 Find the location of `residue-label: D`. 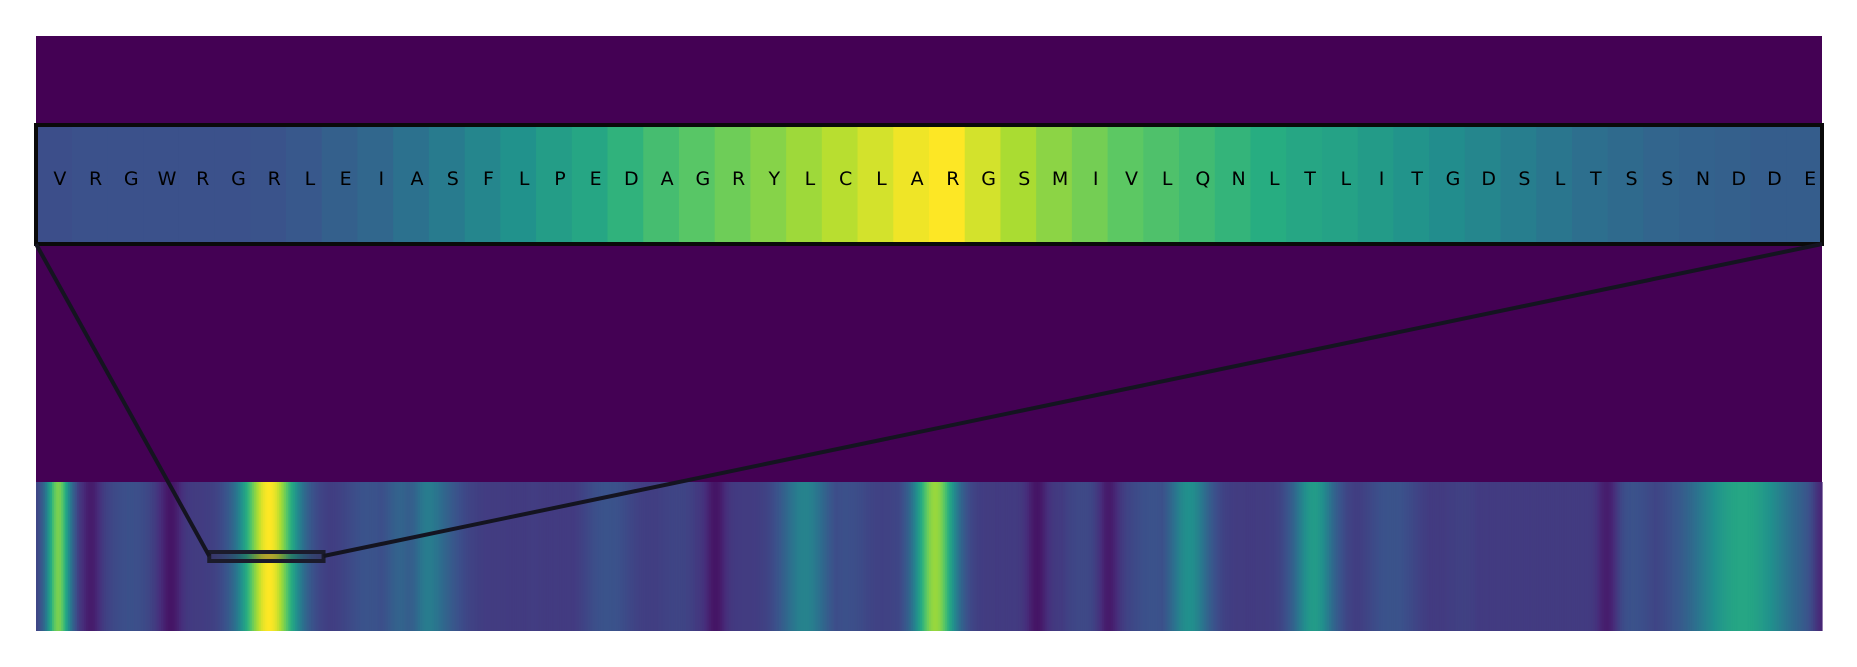

residue-label: D is located at coordinates (1488, 179).